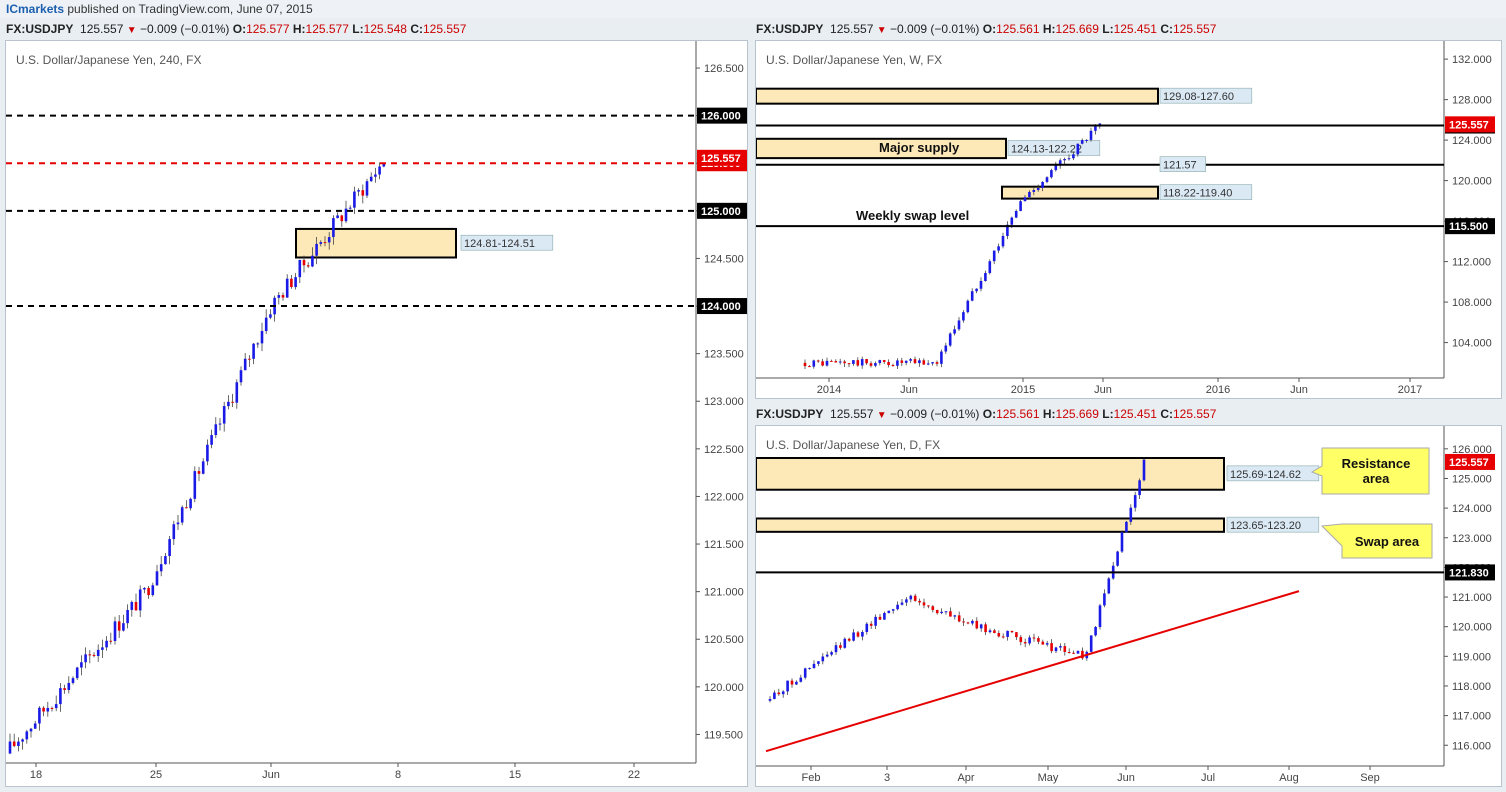 The width and height of the screenshot is (1506, 792). I want to click on annotation-resistance-line2: area, so click(1377, 478).